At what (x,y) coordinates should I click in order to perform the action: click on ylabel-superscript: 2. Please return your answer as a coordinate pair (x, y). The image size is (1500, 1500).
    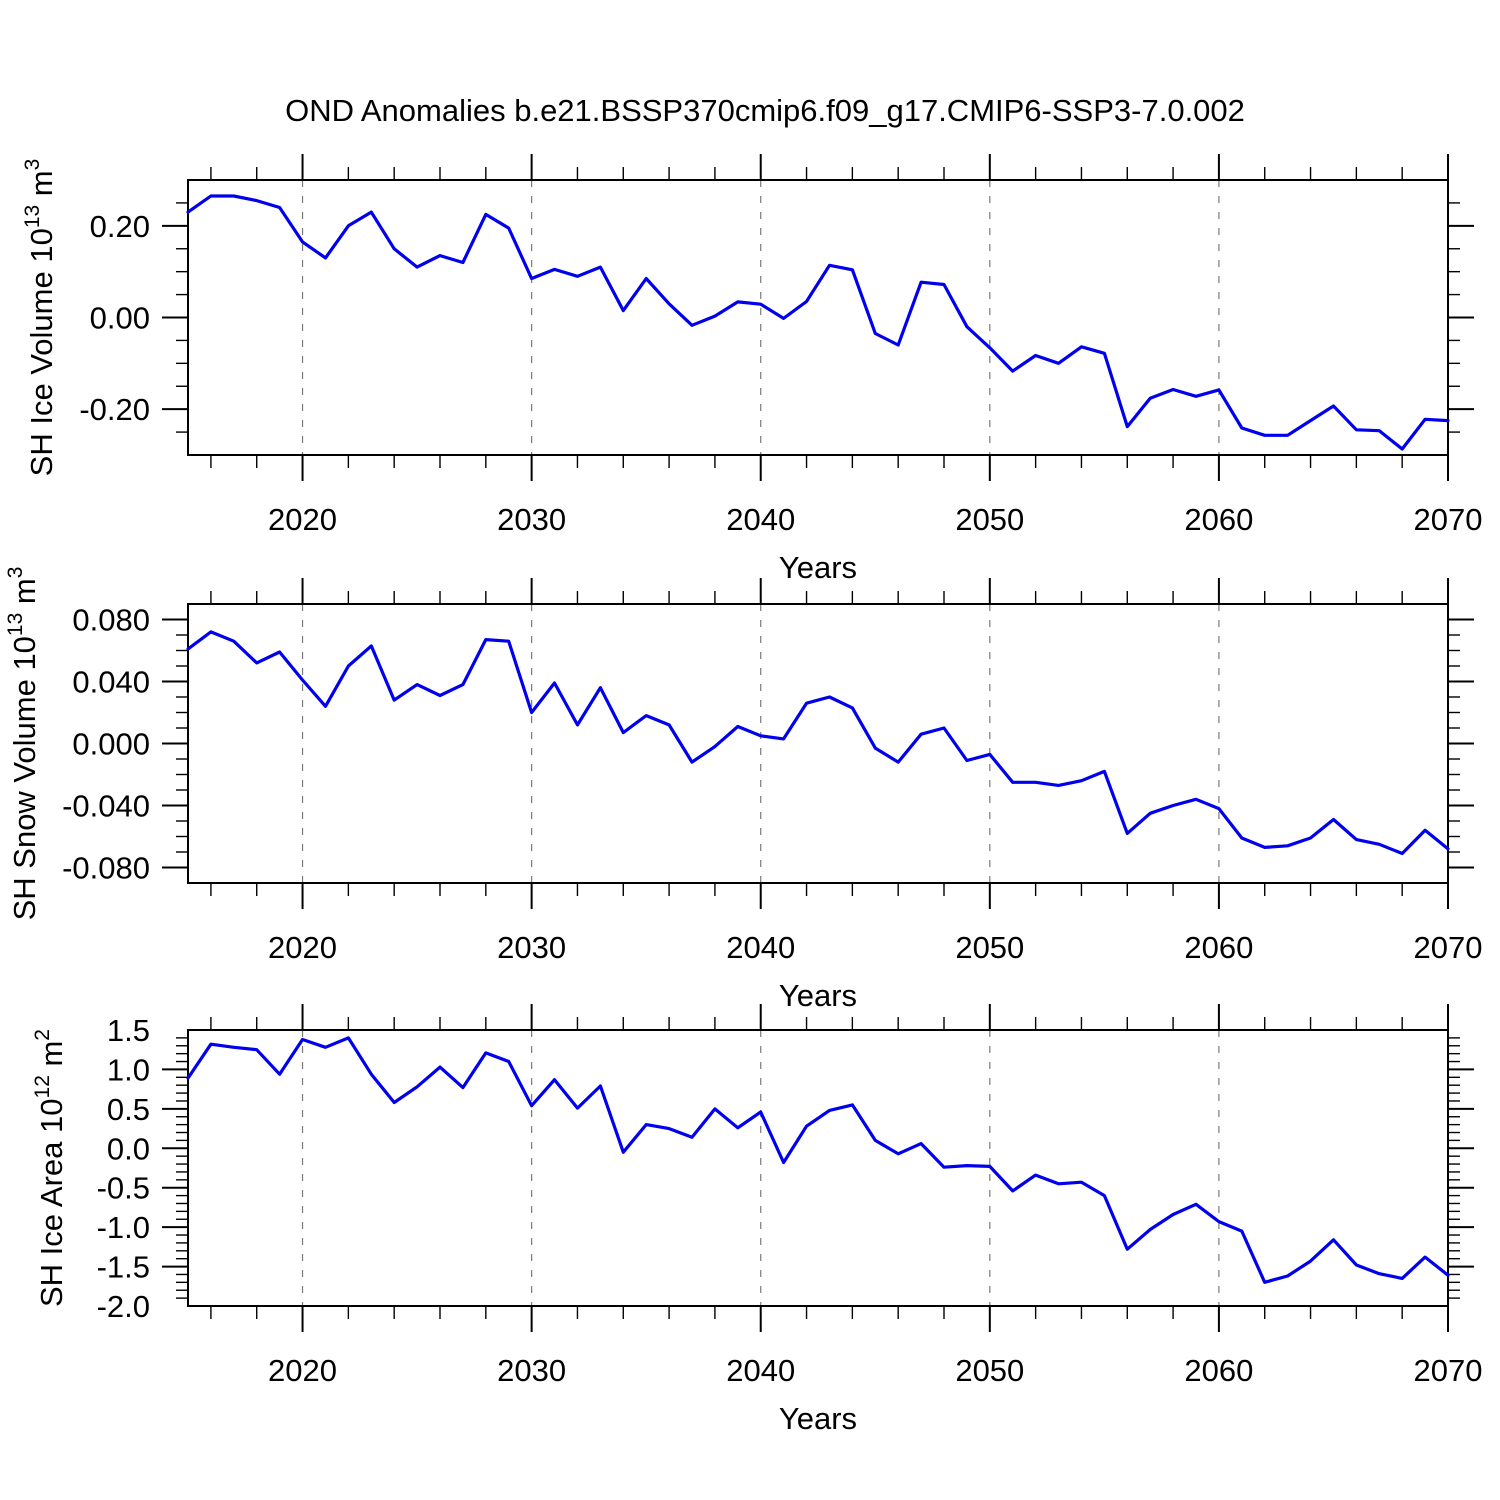
    Looking at the image, I should click on (42, 1035).